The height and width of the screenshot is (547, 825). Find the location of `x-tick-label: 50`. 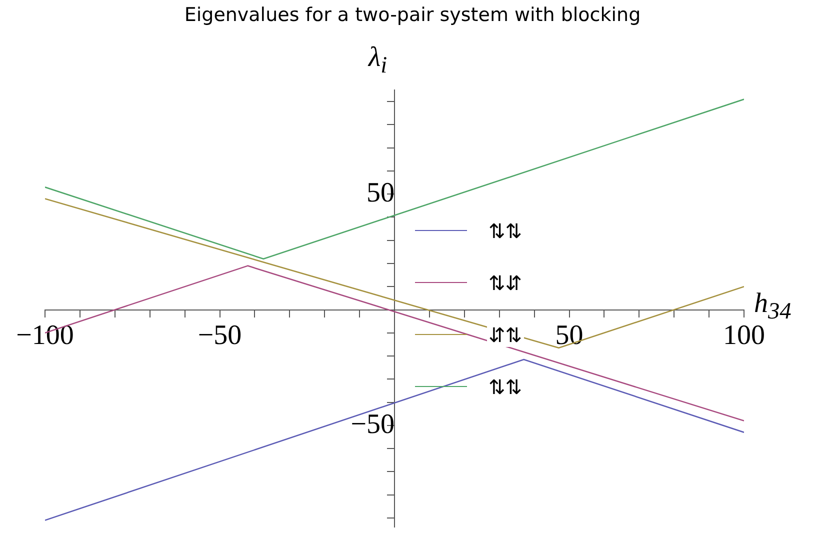

x-tick-label: 50 is located at coordinates (569, 335).